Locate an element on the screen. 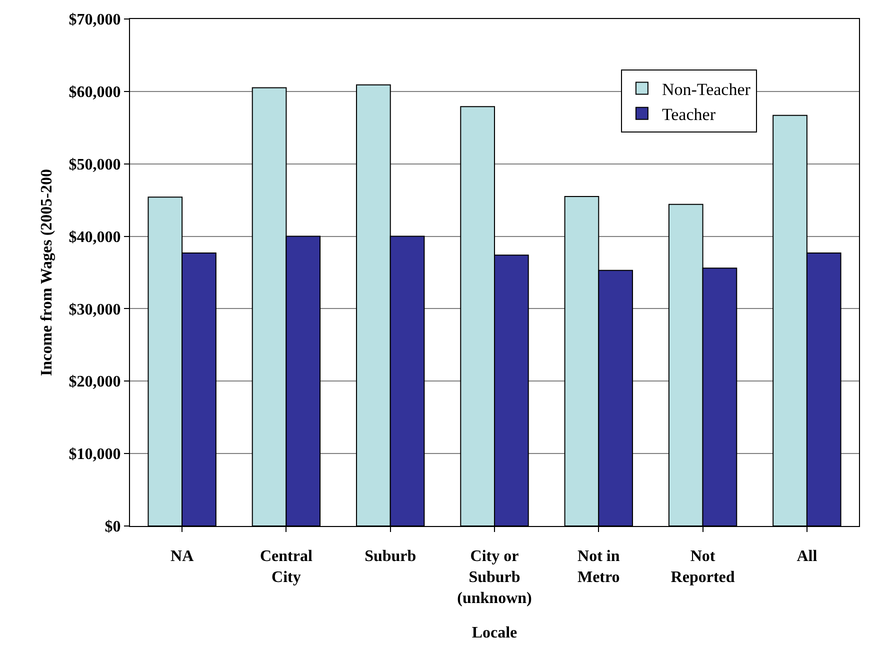  x-tick-label: Not in Metro is located at coordinates (598, 567).